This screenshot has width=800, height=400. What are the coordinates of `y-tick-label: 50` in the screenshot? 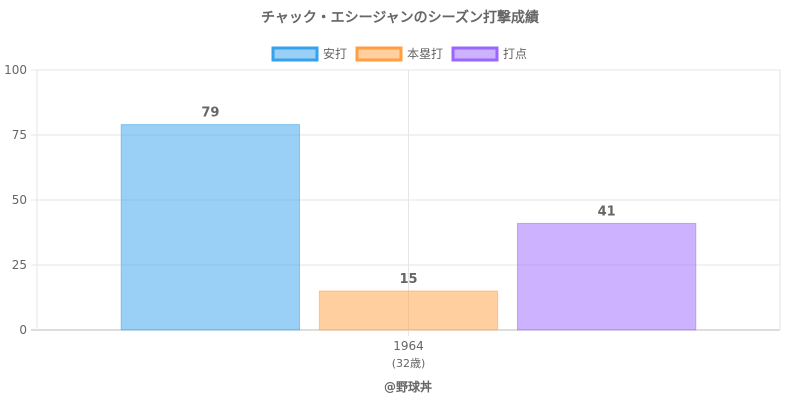 It's located at (19, 200).